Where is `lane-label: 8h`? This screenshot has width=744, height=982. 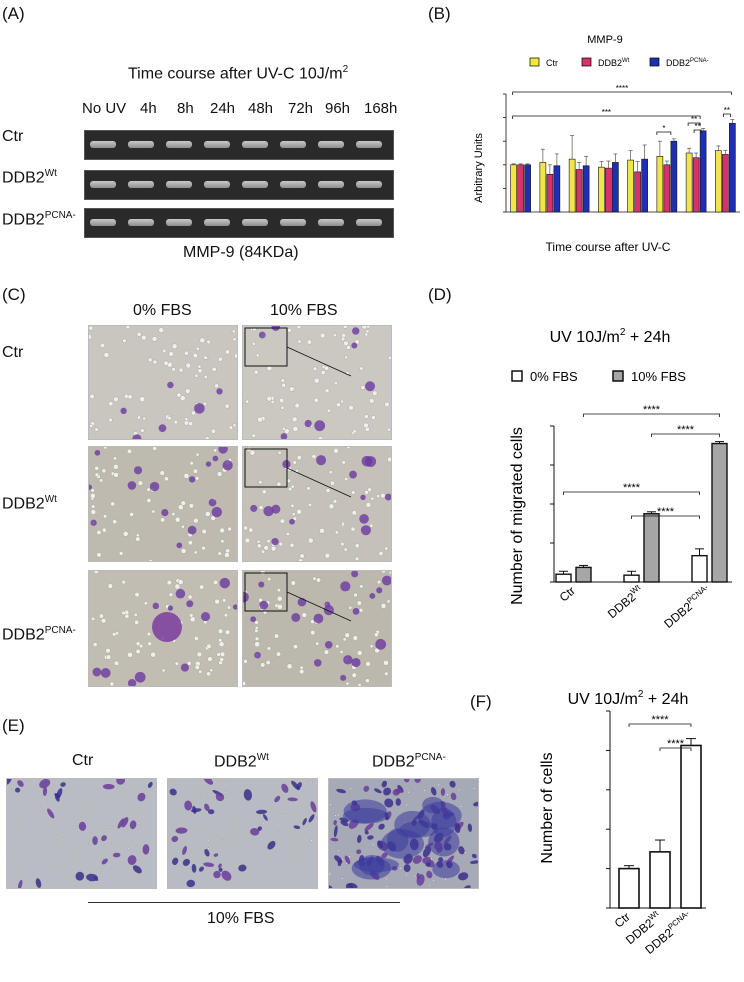
lane-label: 8h is located at coordinates (185, 108).